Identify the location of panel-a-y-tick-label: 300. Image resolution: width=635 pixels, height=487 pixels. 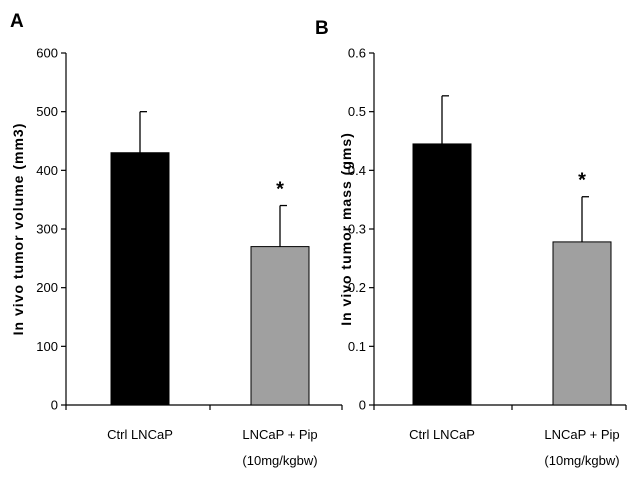
(47, 229).